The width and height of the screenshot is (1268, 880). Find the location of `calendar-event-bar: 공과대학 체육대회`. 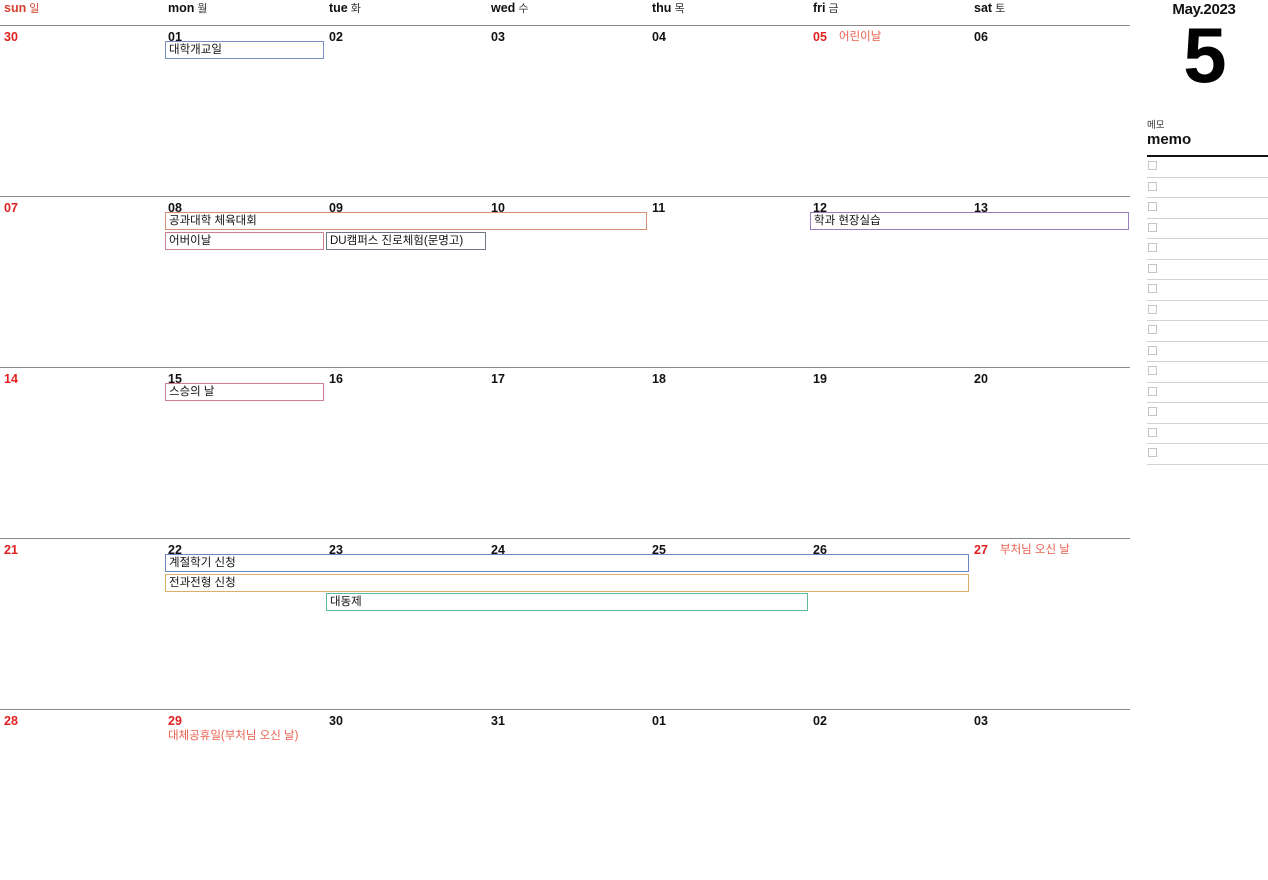

calendar-event-bar: 공과대학 체육대회 is located at coordinates (406, 221).